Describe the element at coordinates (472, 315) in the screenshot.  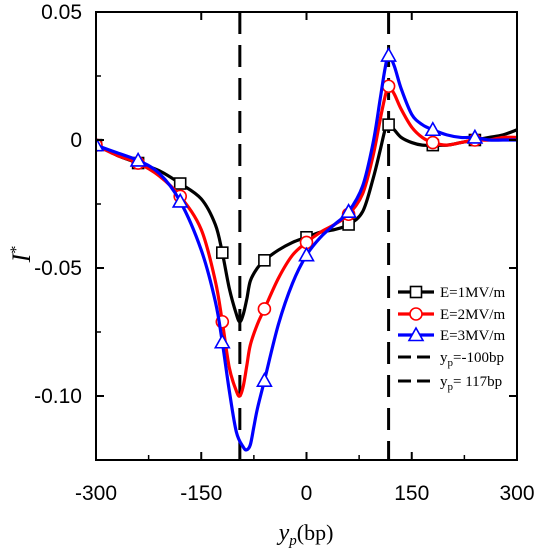
I see `legend-label: E=2MV/m` at that location.